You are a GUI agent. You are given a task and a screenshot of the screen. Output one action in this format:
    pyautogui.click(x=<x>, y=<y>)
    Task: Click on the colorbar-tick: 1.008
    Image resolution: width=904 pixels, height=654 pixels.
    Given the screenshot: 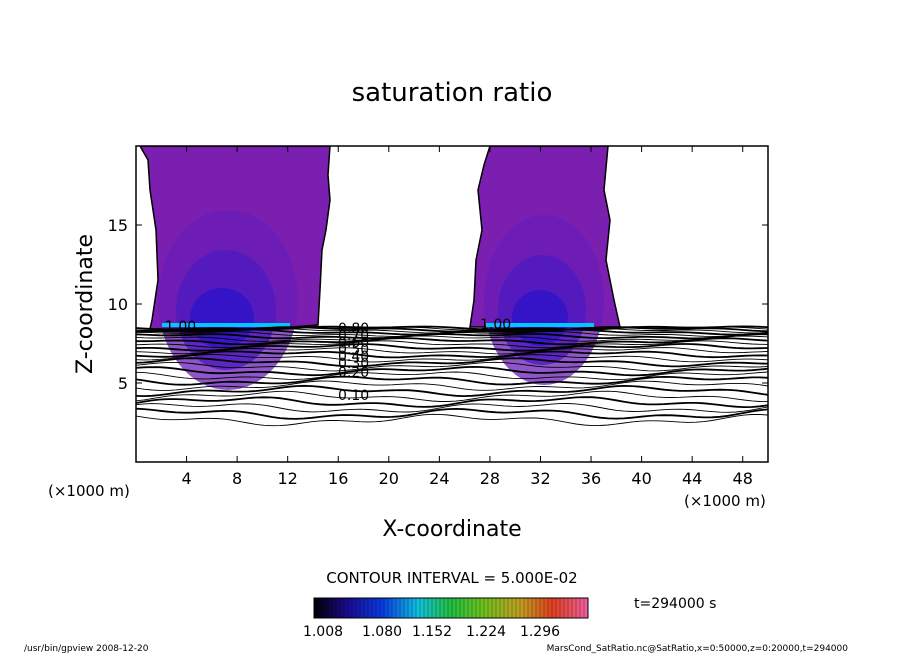 What is the action you would take?
    pyautogui.click(x=323, y=632)
    